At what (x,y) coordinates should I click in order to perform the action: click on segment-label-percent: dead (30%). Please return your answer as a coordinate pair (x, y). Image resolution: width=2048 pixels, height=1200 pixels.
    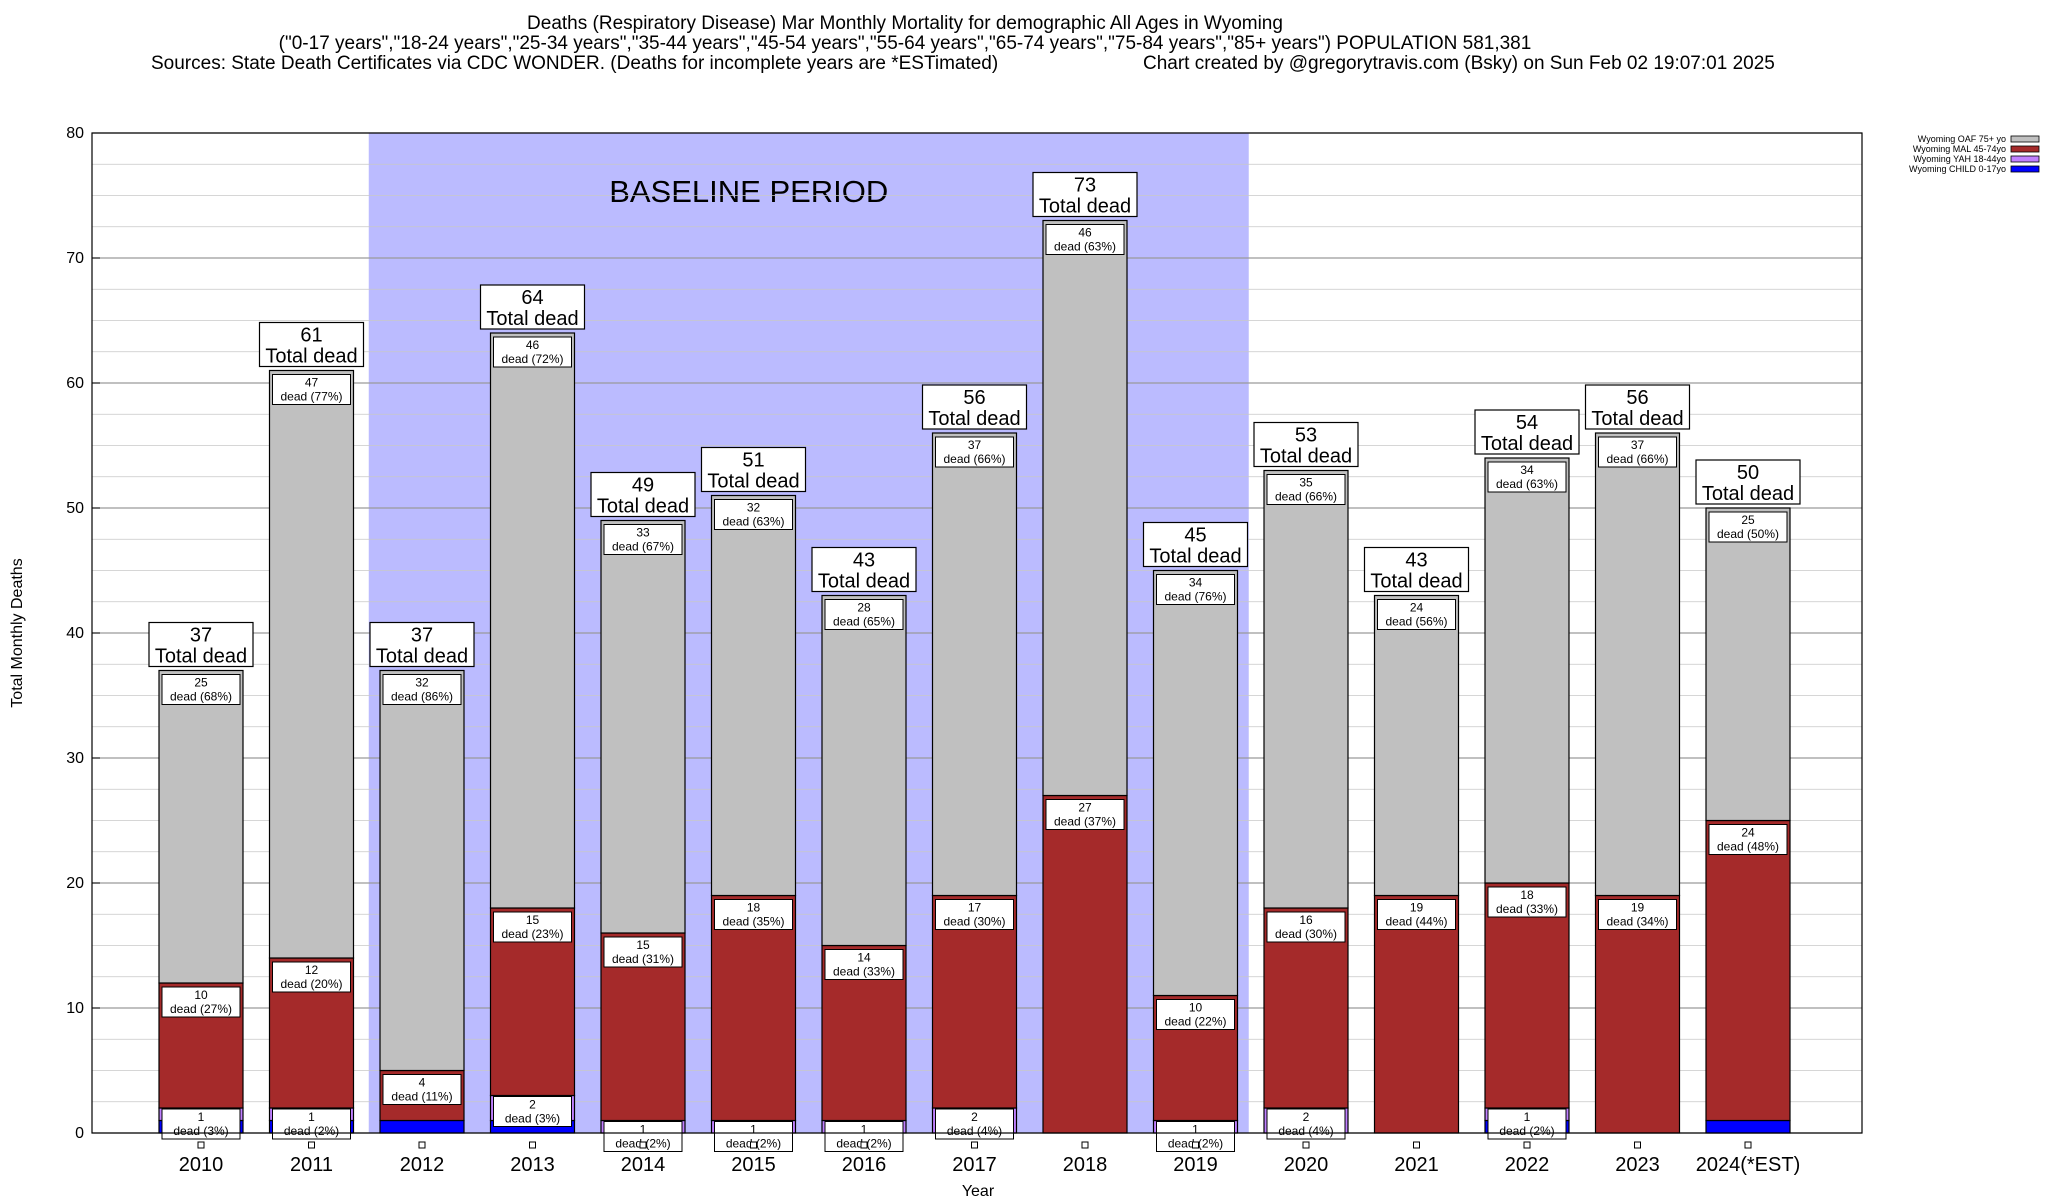
    Looking at the image, I should click on (1306, 934).